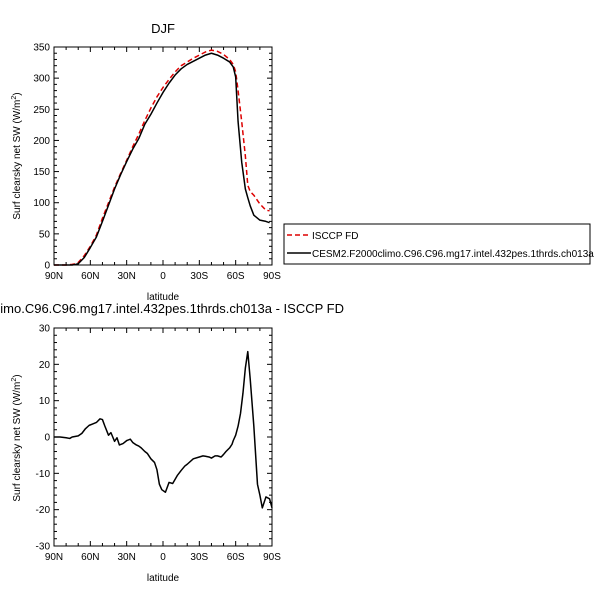  Describe the element at coordinates (45, 329) in the screenshot. I see `y-tick-label: 30` at that location.